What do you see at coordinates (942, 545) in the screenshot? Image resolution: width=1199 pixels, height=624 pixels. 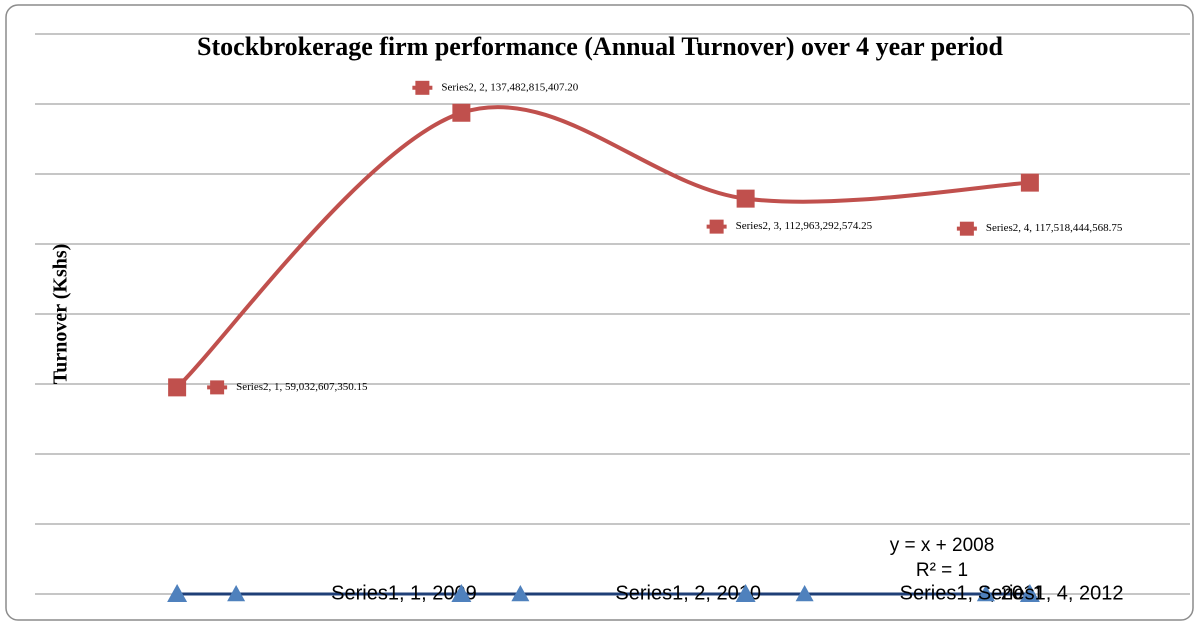 I see `trendline-equation: y = x + 2008` at bounding box center [942, 545].